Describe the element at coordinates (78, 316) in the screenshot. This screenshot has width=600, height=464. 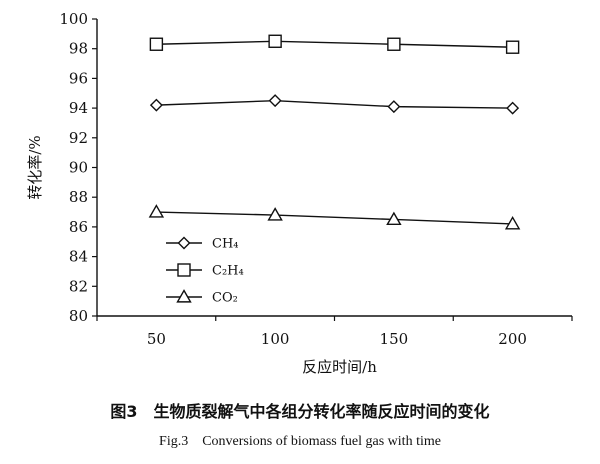
I see `y-tick-label: 80` at that location.